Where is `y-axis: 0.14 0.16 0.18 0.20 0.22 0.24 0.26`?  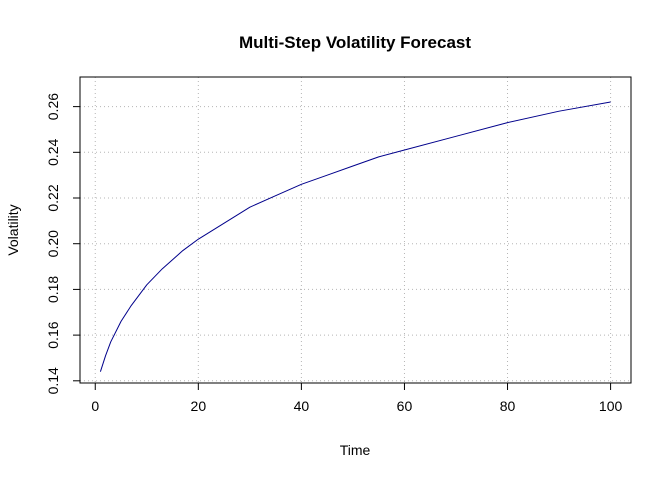
y-axis: 0.14 0.16 0.18 0.20 0.22 0.24 0.26 is located at coordinates (63, 243).